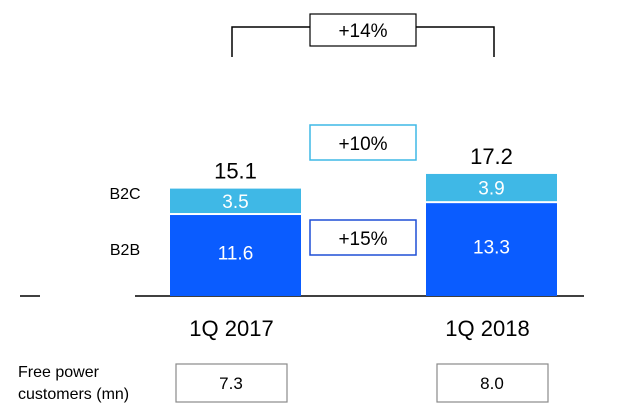 Image resolution: width=641 pixels, height=409 pixels. I want to click on bar-b2b-1q-2018, so click(491, 249).